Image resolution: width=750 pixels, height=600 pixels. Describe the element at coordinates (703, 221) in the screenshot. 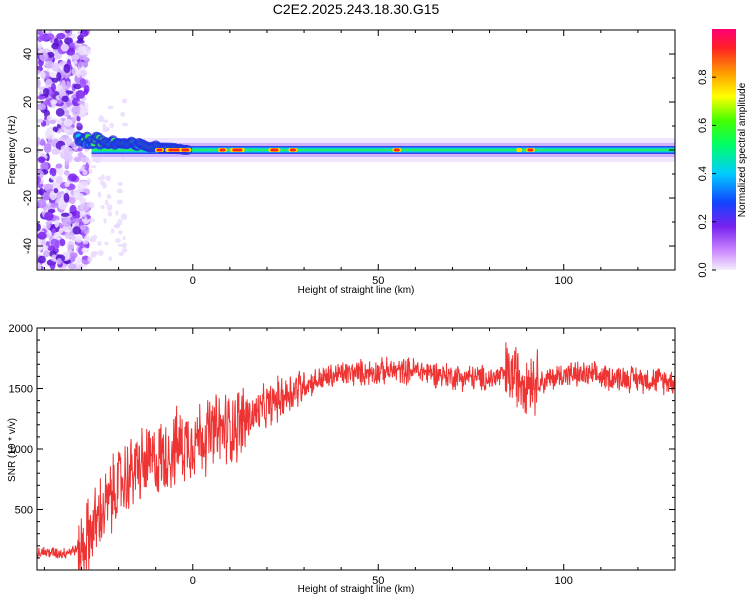

I see `colorbar-tick-label: 0.2` at that location.